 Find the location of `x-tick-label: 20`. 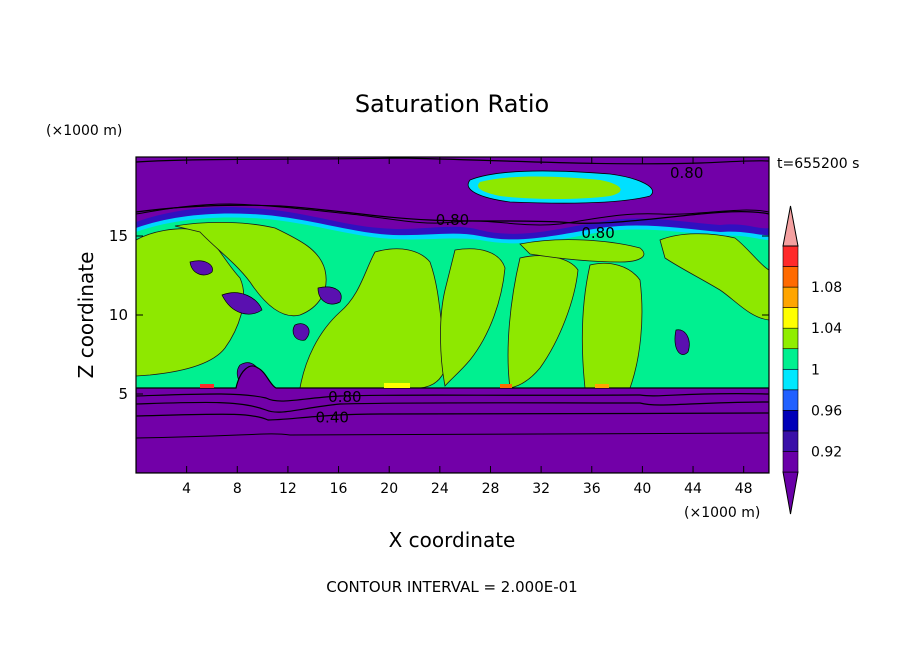

x-tick-label: 20 is located at coordinates (389, 489).